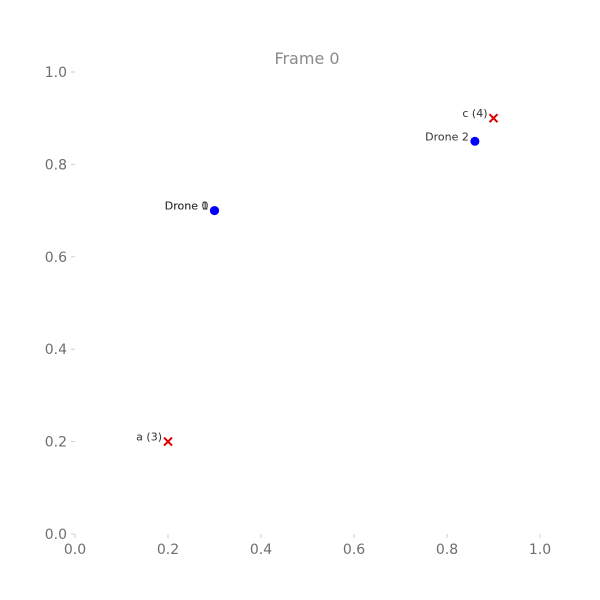 The width and height of the screenshot is (600, 600). Describe the element at coordinates (474, 113) in the screenshot. I see `point-label: c (4)` at that location.